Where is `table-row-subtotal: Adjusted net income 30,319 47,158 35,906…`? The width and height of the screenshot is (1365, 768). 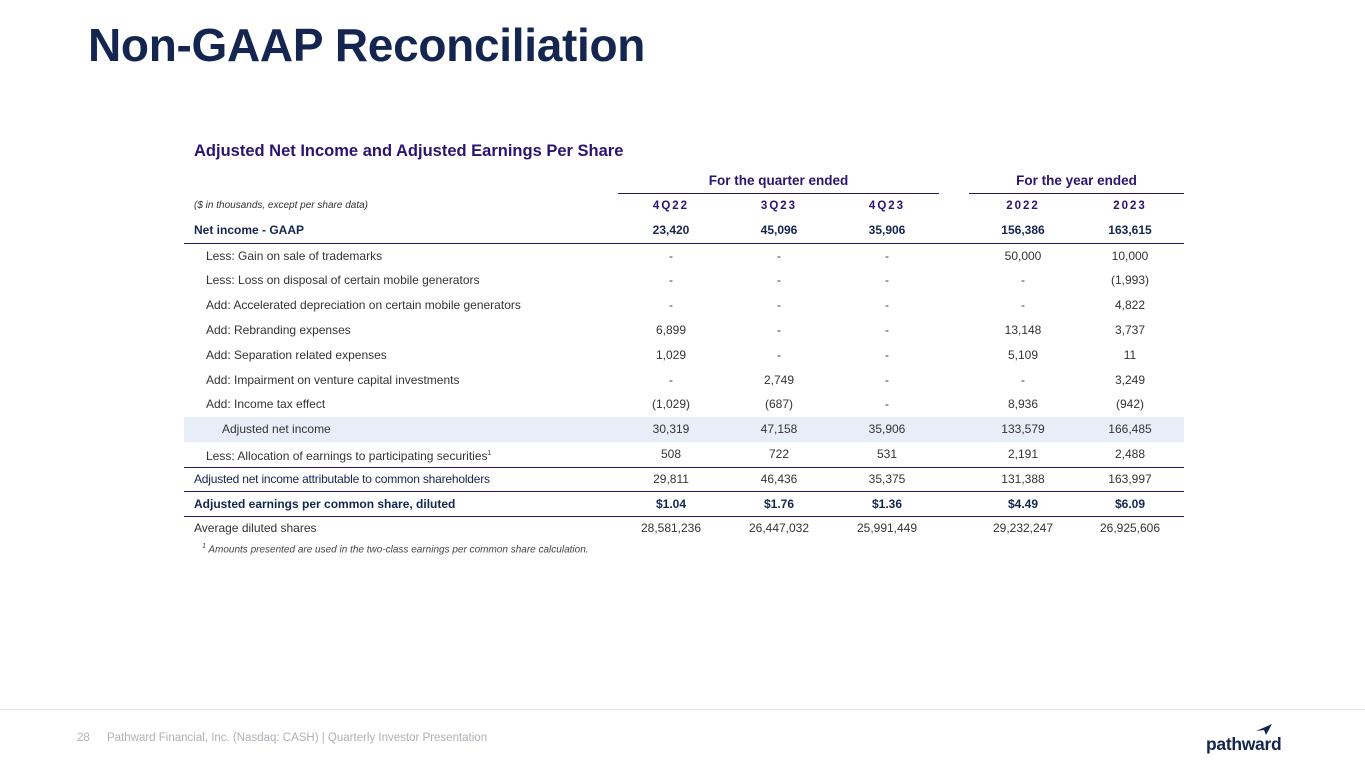 table-row-subtotal: Adjusted net income 30,319 47,158 35,906… is located at coordinates (684, 429).